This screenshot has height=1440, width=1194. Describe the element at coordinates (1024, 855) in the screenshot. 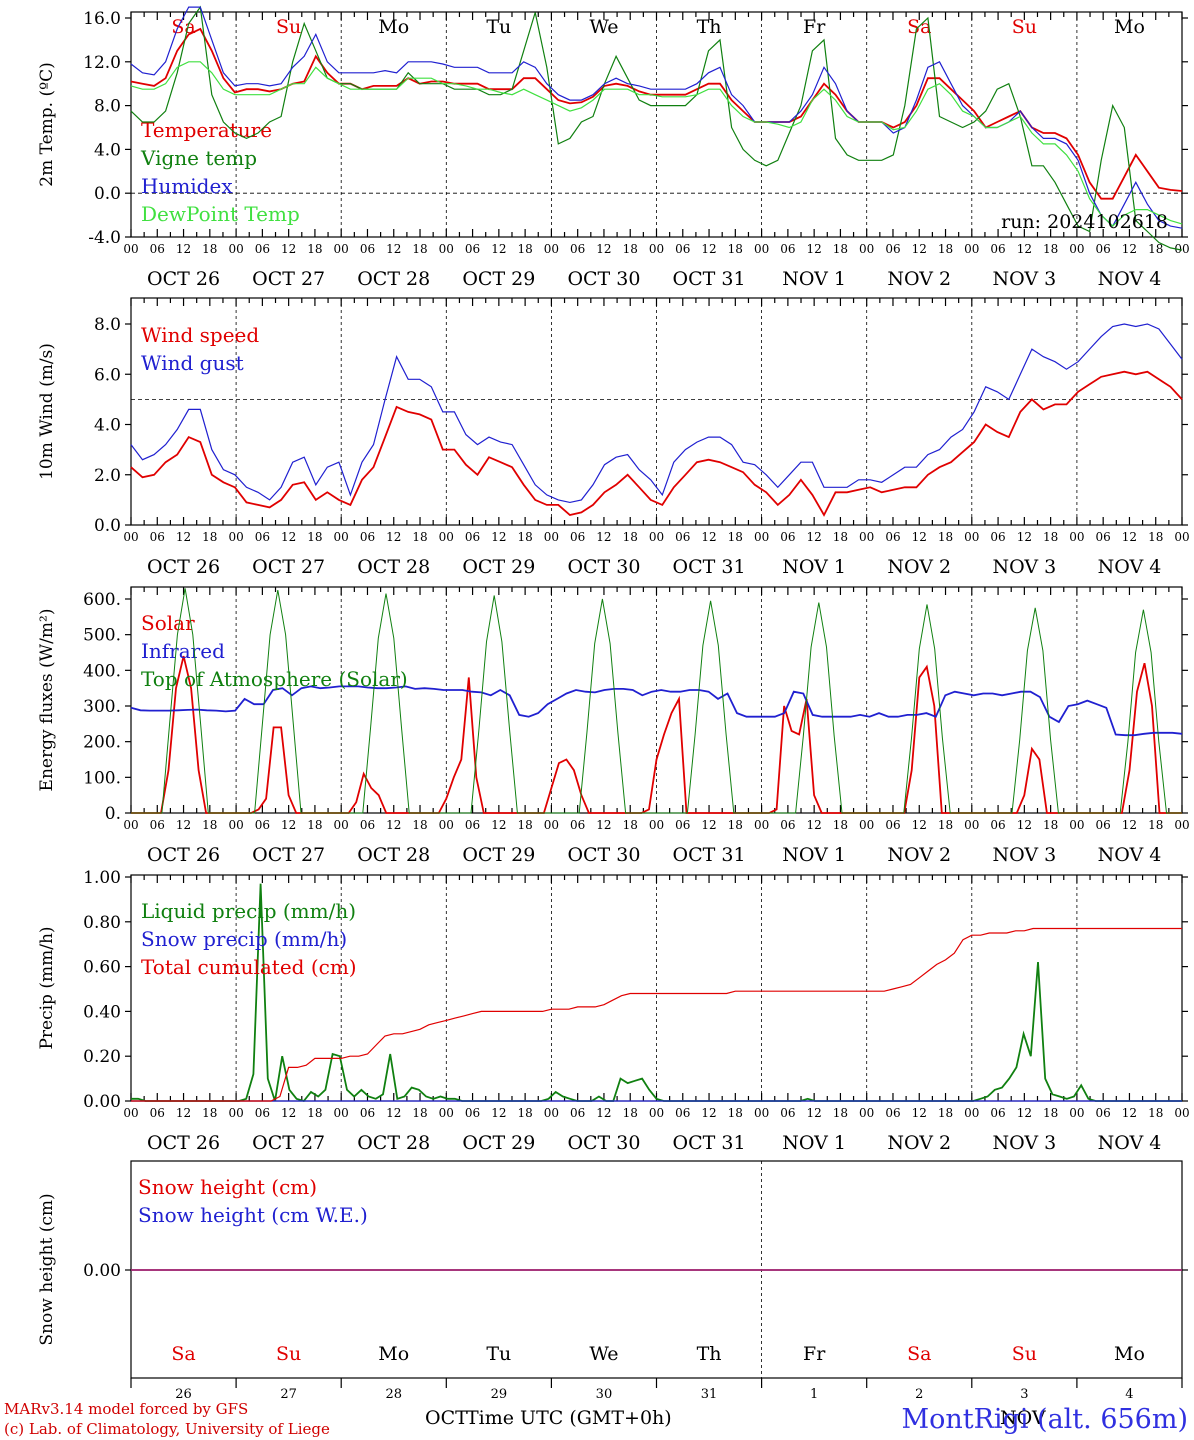

I see `date-label: NOV 3` at that location.